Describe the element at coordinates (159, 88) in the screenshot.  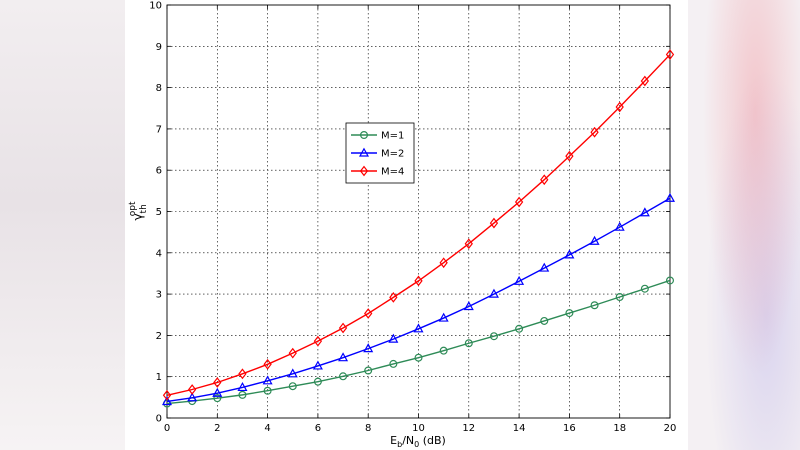
I see `y-tick-label: 8` at that location.